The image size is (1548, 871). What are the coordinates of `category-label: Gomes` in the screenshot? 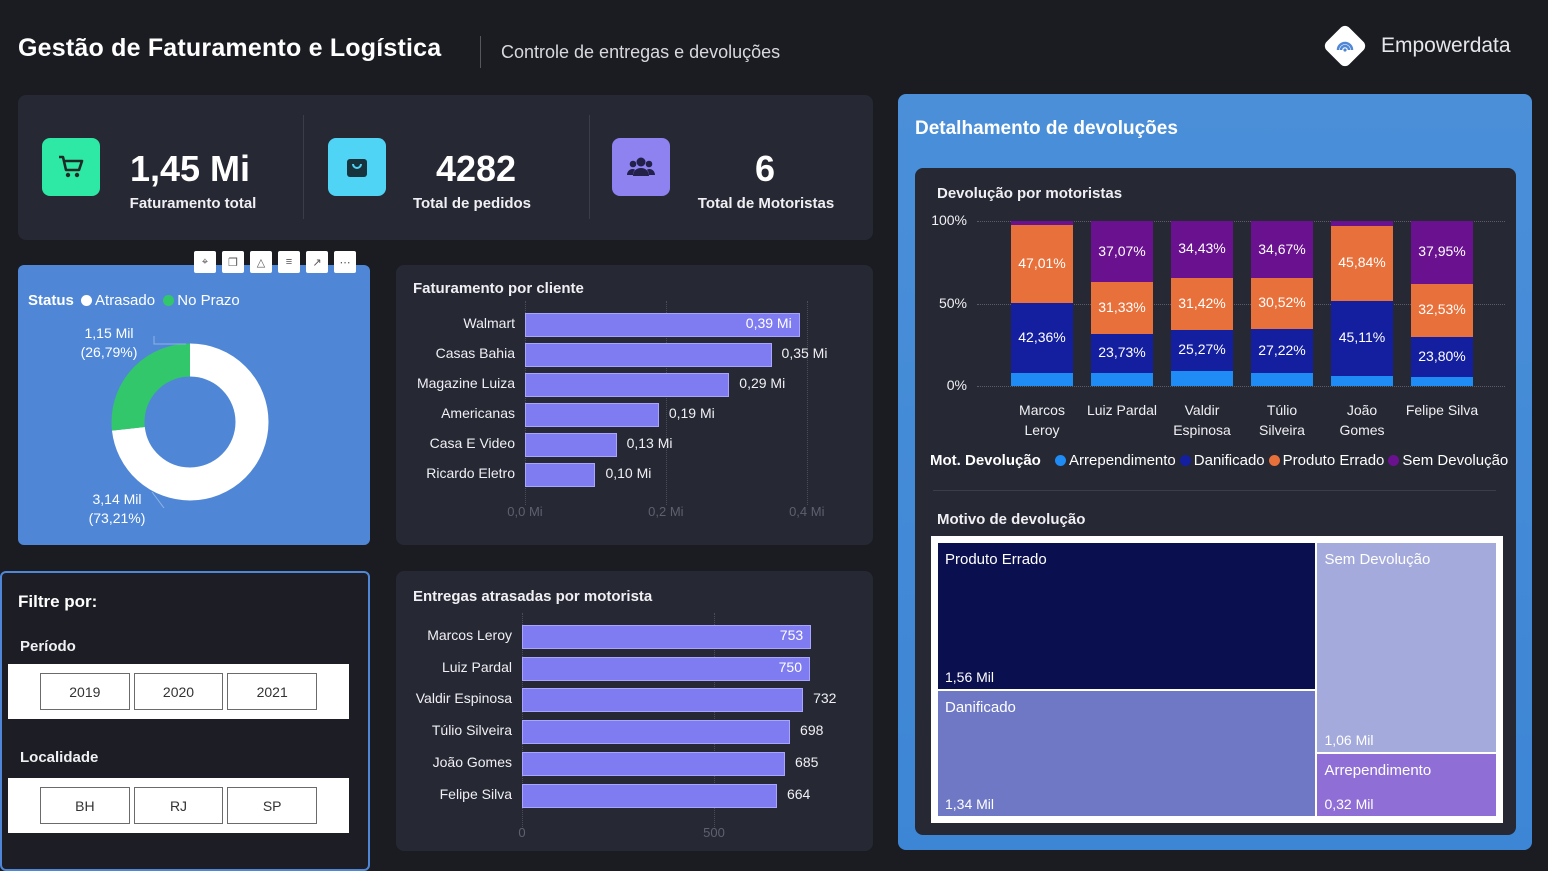 It's located at (1362, 430).